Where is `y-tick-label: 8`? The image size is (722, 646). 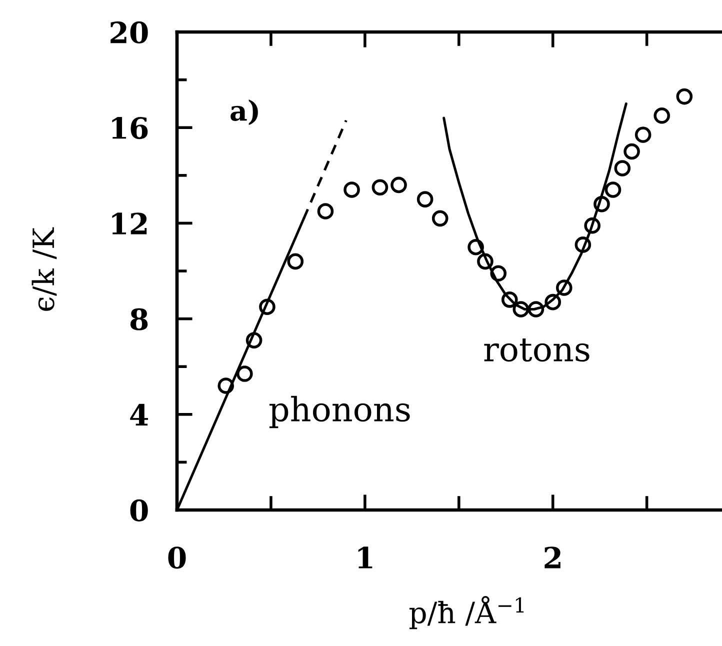 y-tick-label: 8 is located at coordinates (139, 319).